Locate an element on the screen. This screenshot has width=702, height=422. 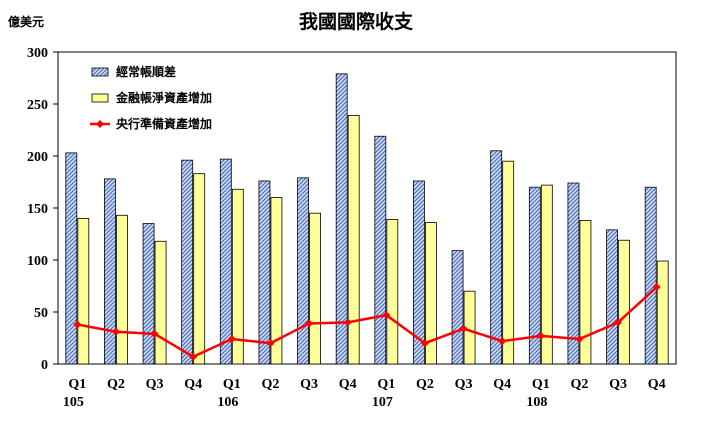
x-year-label: 107 is located at coordinates (382, 402).